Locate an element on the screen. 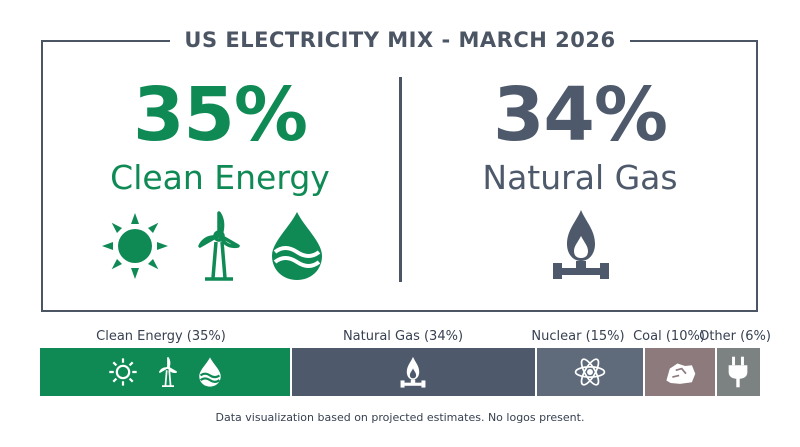 The image size is (800, 447). panel-divider is located at coordinates (400, 179).